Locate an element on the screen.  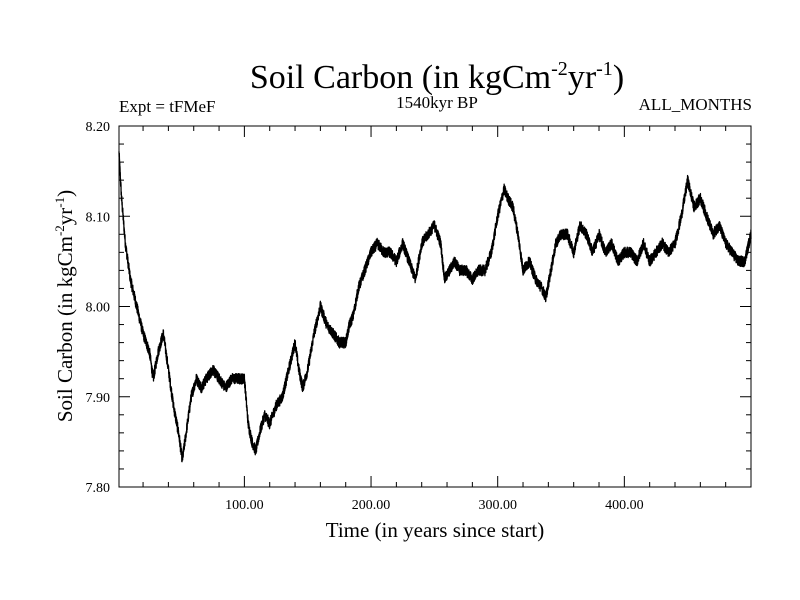
x-axis-label: Time (in years since start) is located at coordinates (435, 530).